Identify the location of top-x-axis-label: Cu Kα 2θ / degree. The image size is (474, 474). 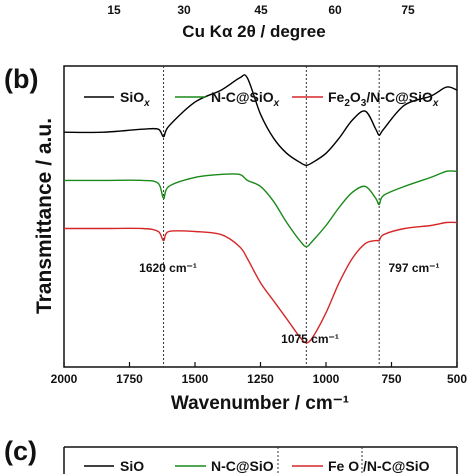
(253, 31).